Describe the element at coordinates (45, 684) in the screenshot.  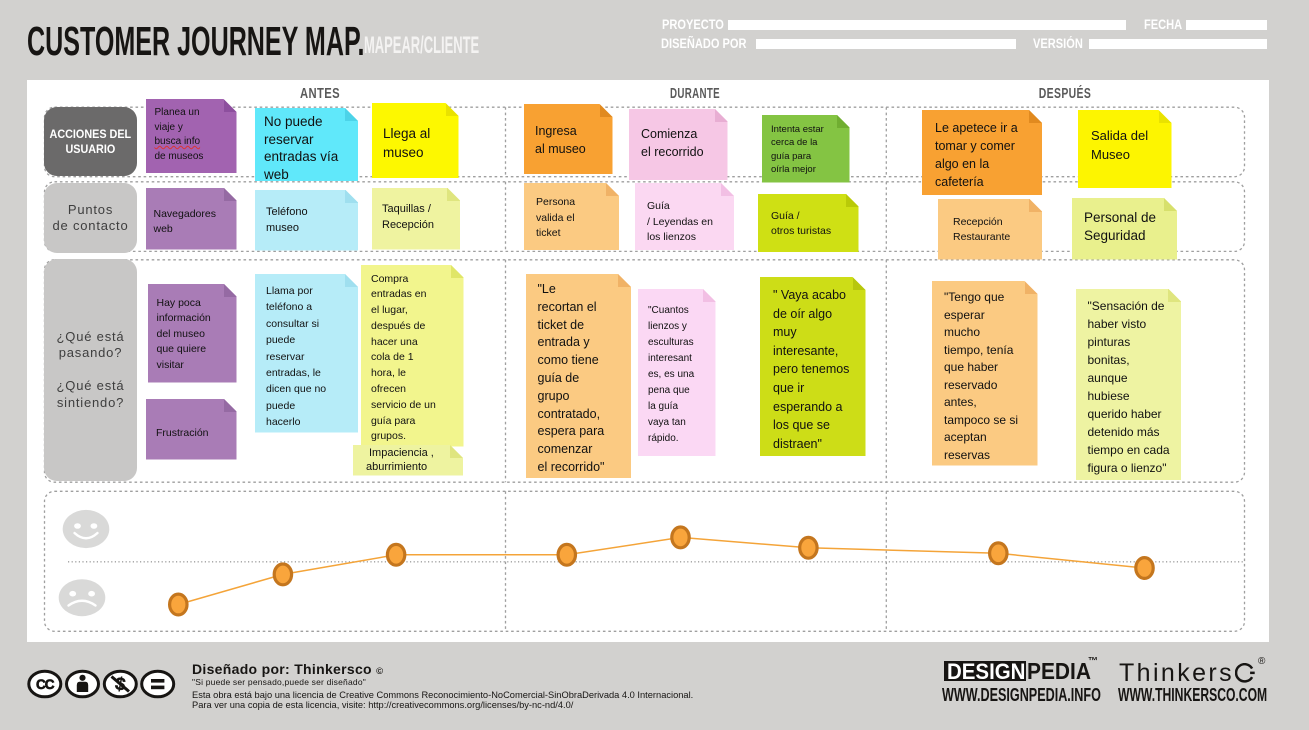
I see `svg-text: CC` at that location.